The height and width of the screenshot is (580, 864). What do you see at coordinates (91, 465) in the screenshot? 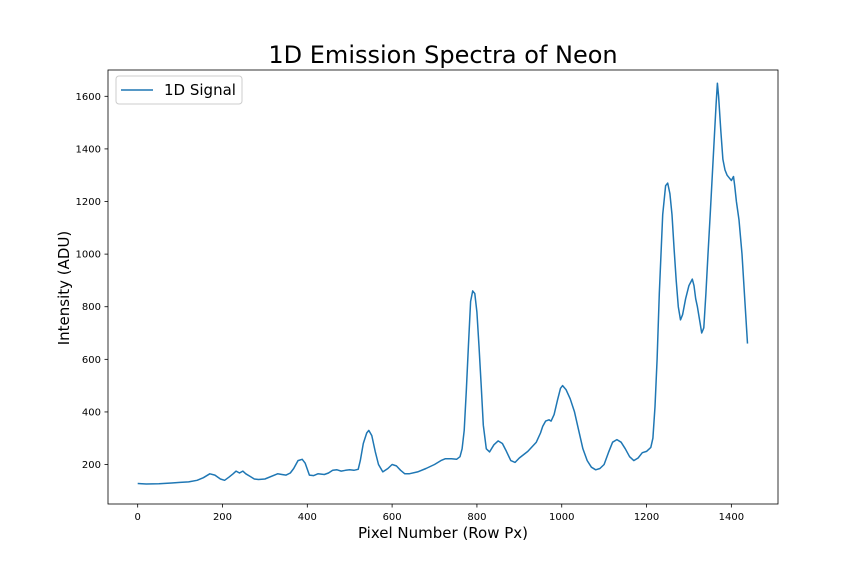
I see `y-tick-label: 200` at bounding box center [91, 465].